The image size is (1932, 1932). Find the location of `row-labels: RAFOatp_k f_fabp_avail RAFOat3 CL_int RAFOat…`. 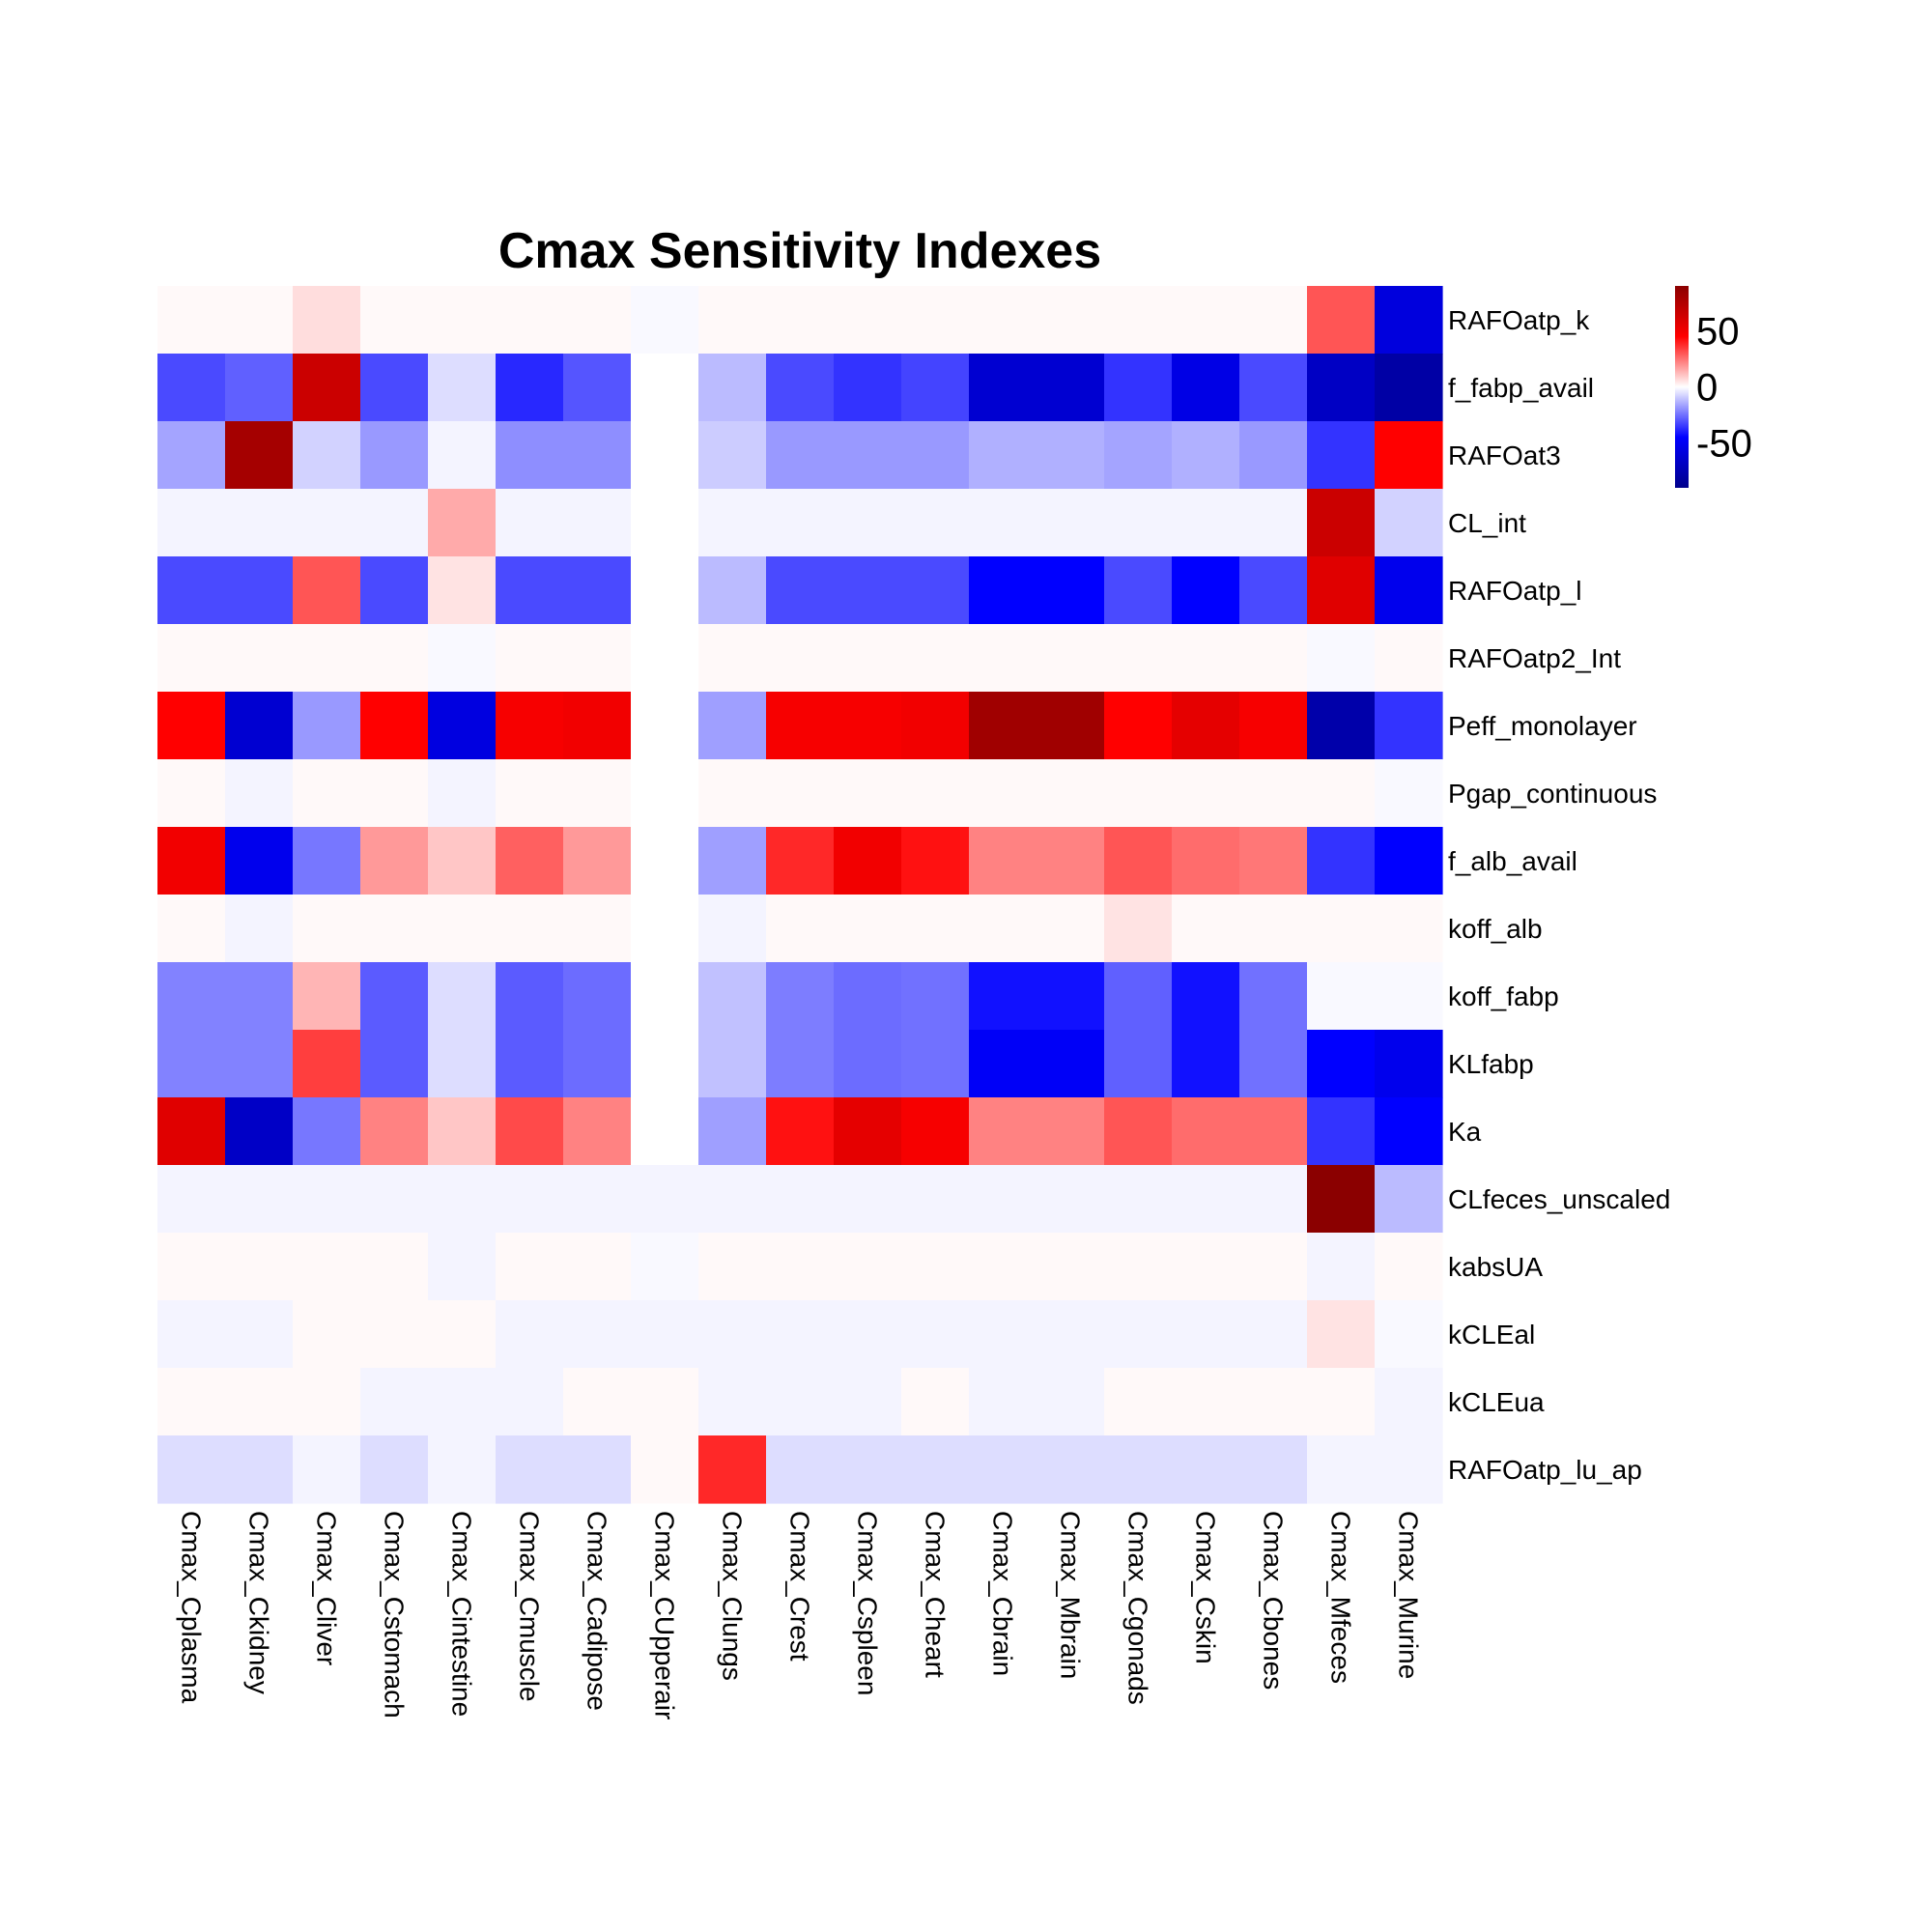

row-labels: RAFOatp_k f_fabp_avail RAFOat3 CL_int RAFOat… is located at coordinates (1559, 895).